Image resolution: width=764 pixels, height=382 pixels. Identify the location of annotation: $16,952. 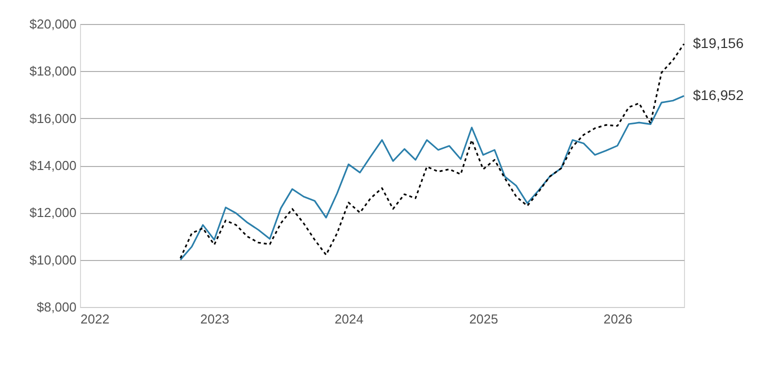
(718, 94).